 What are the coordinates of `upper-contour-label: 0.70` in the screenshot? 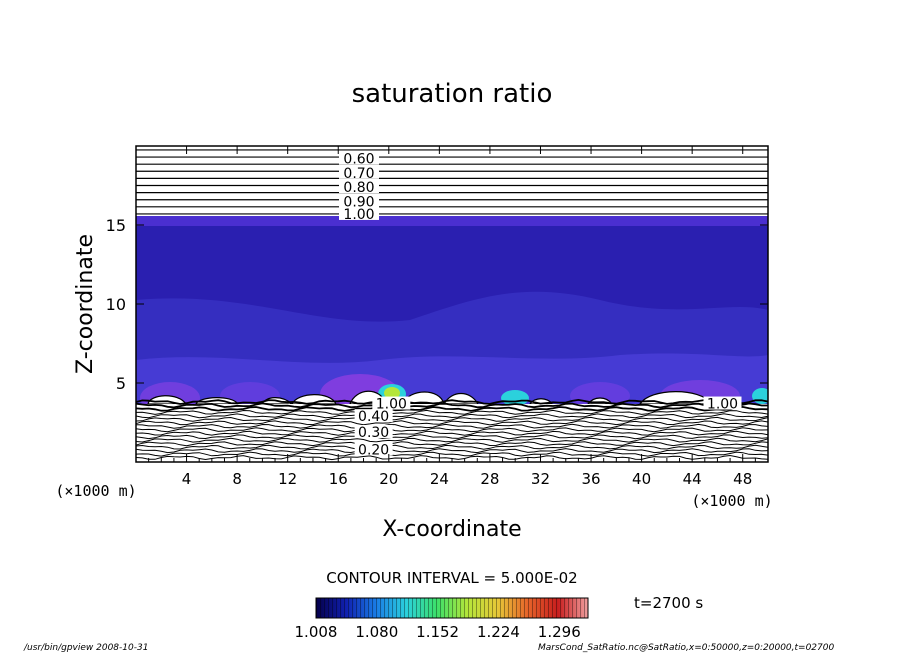 It's located at (358, 174).